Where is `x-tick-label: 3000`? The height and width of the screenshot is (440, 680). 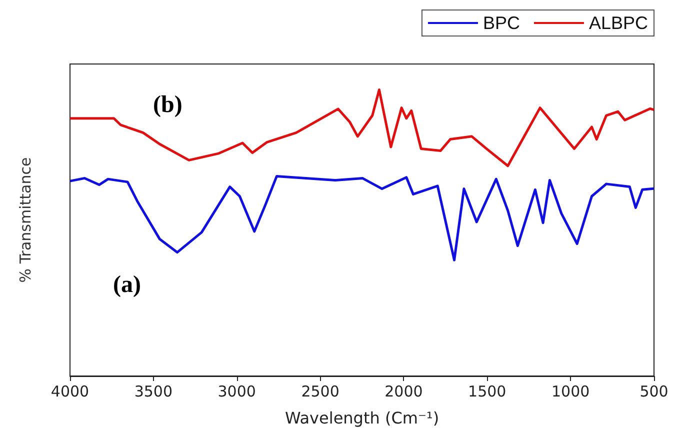
x-tick-label: 3000 is located at coordinates (237, 391).